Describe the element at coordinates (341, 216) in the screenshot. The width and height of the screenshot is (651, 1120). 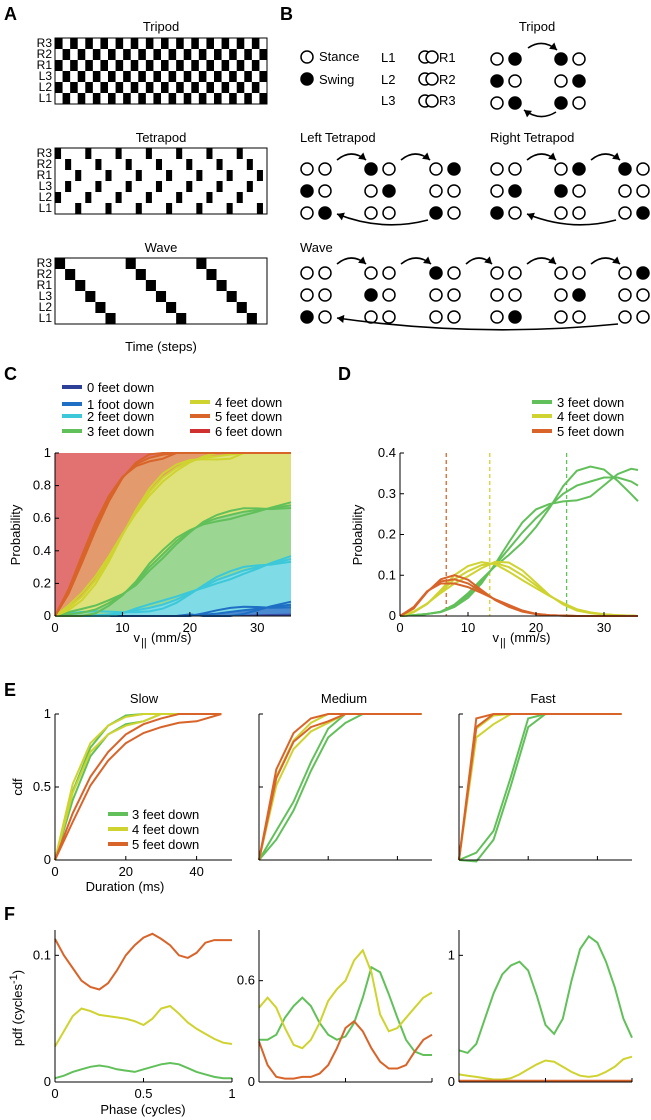
I see `arrow-ltet-back-head` at that location.